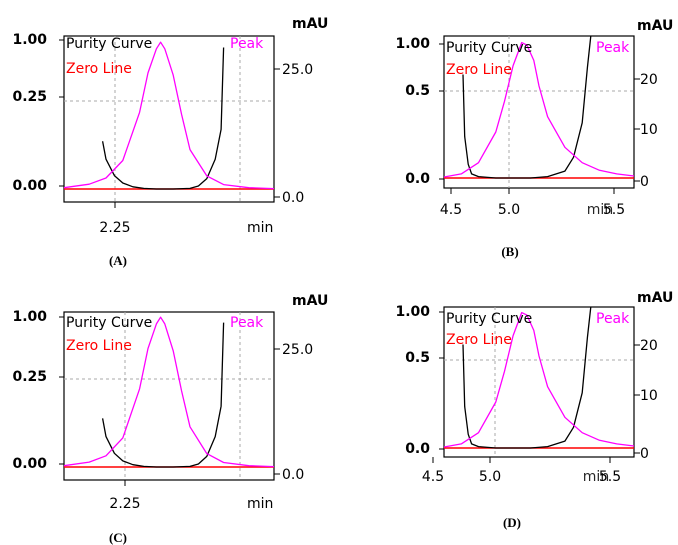  I want to click on panel-caption: (C), so click(118, 537).